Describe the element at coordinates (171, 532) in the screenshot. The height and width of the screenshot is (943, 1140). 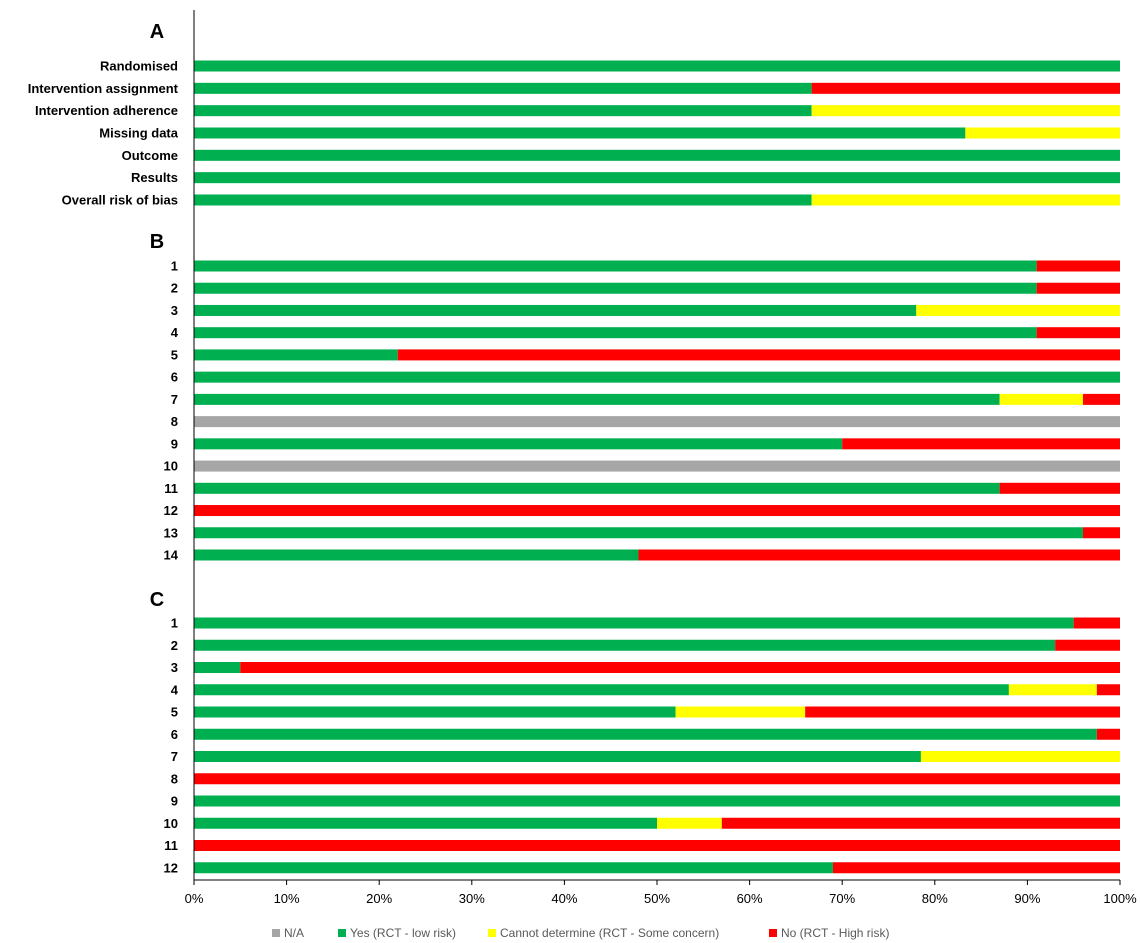
I see `row-label: 13` at that location.